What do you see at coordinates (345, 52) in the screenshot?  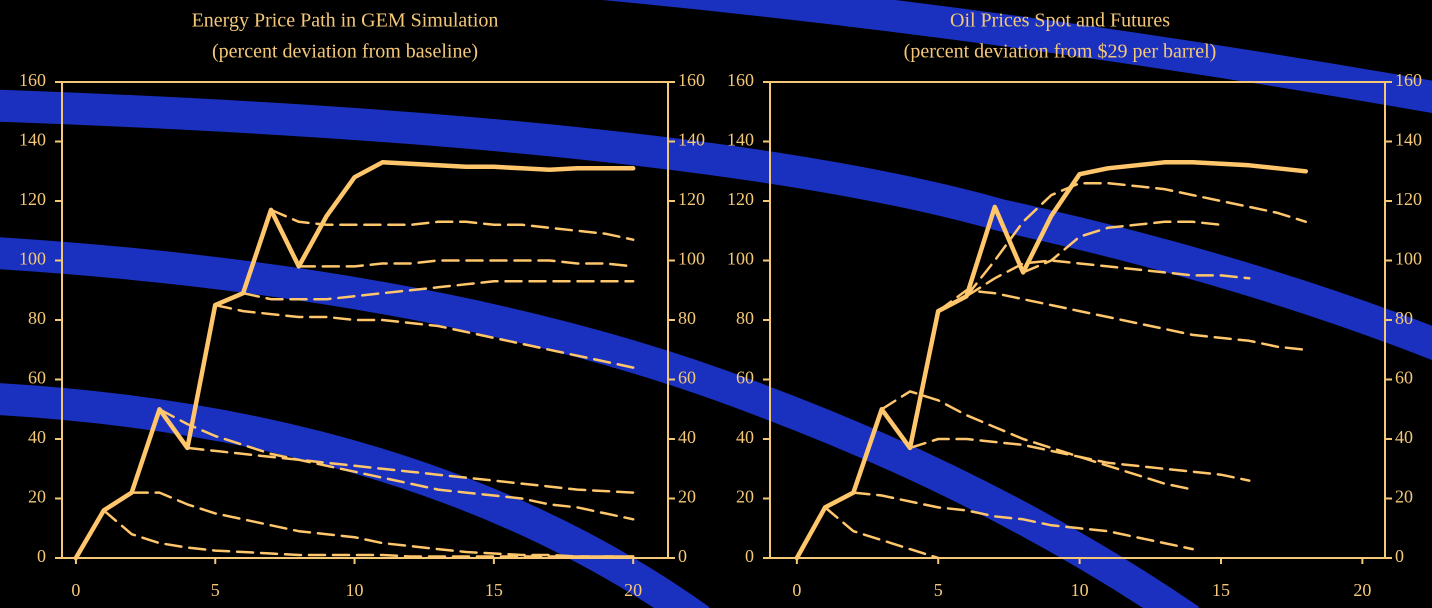 I see `chart-subtitle: (percent deviation from baseline)` at bounding box center [345, 52].